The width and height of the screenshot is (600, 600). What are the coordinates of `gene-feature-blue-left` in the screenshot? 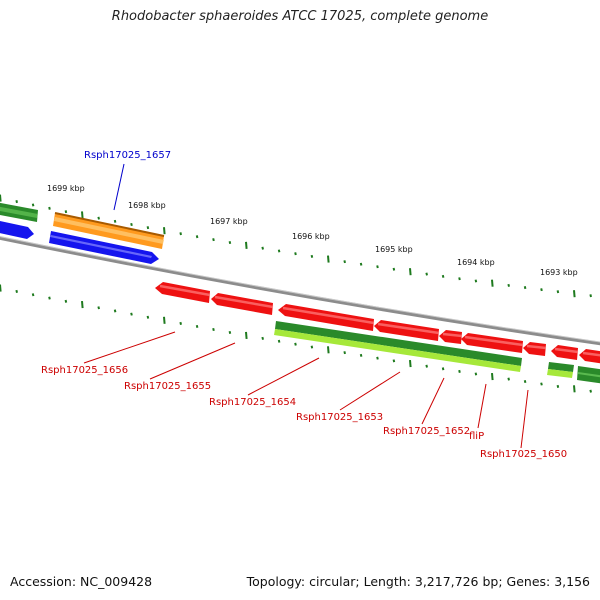 It's located at (17, 229).